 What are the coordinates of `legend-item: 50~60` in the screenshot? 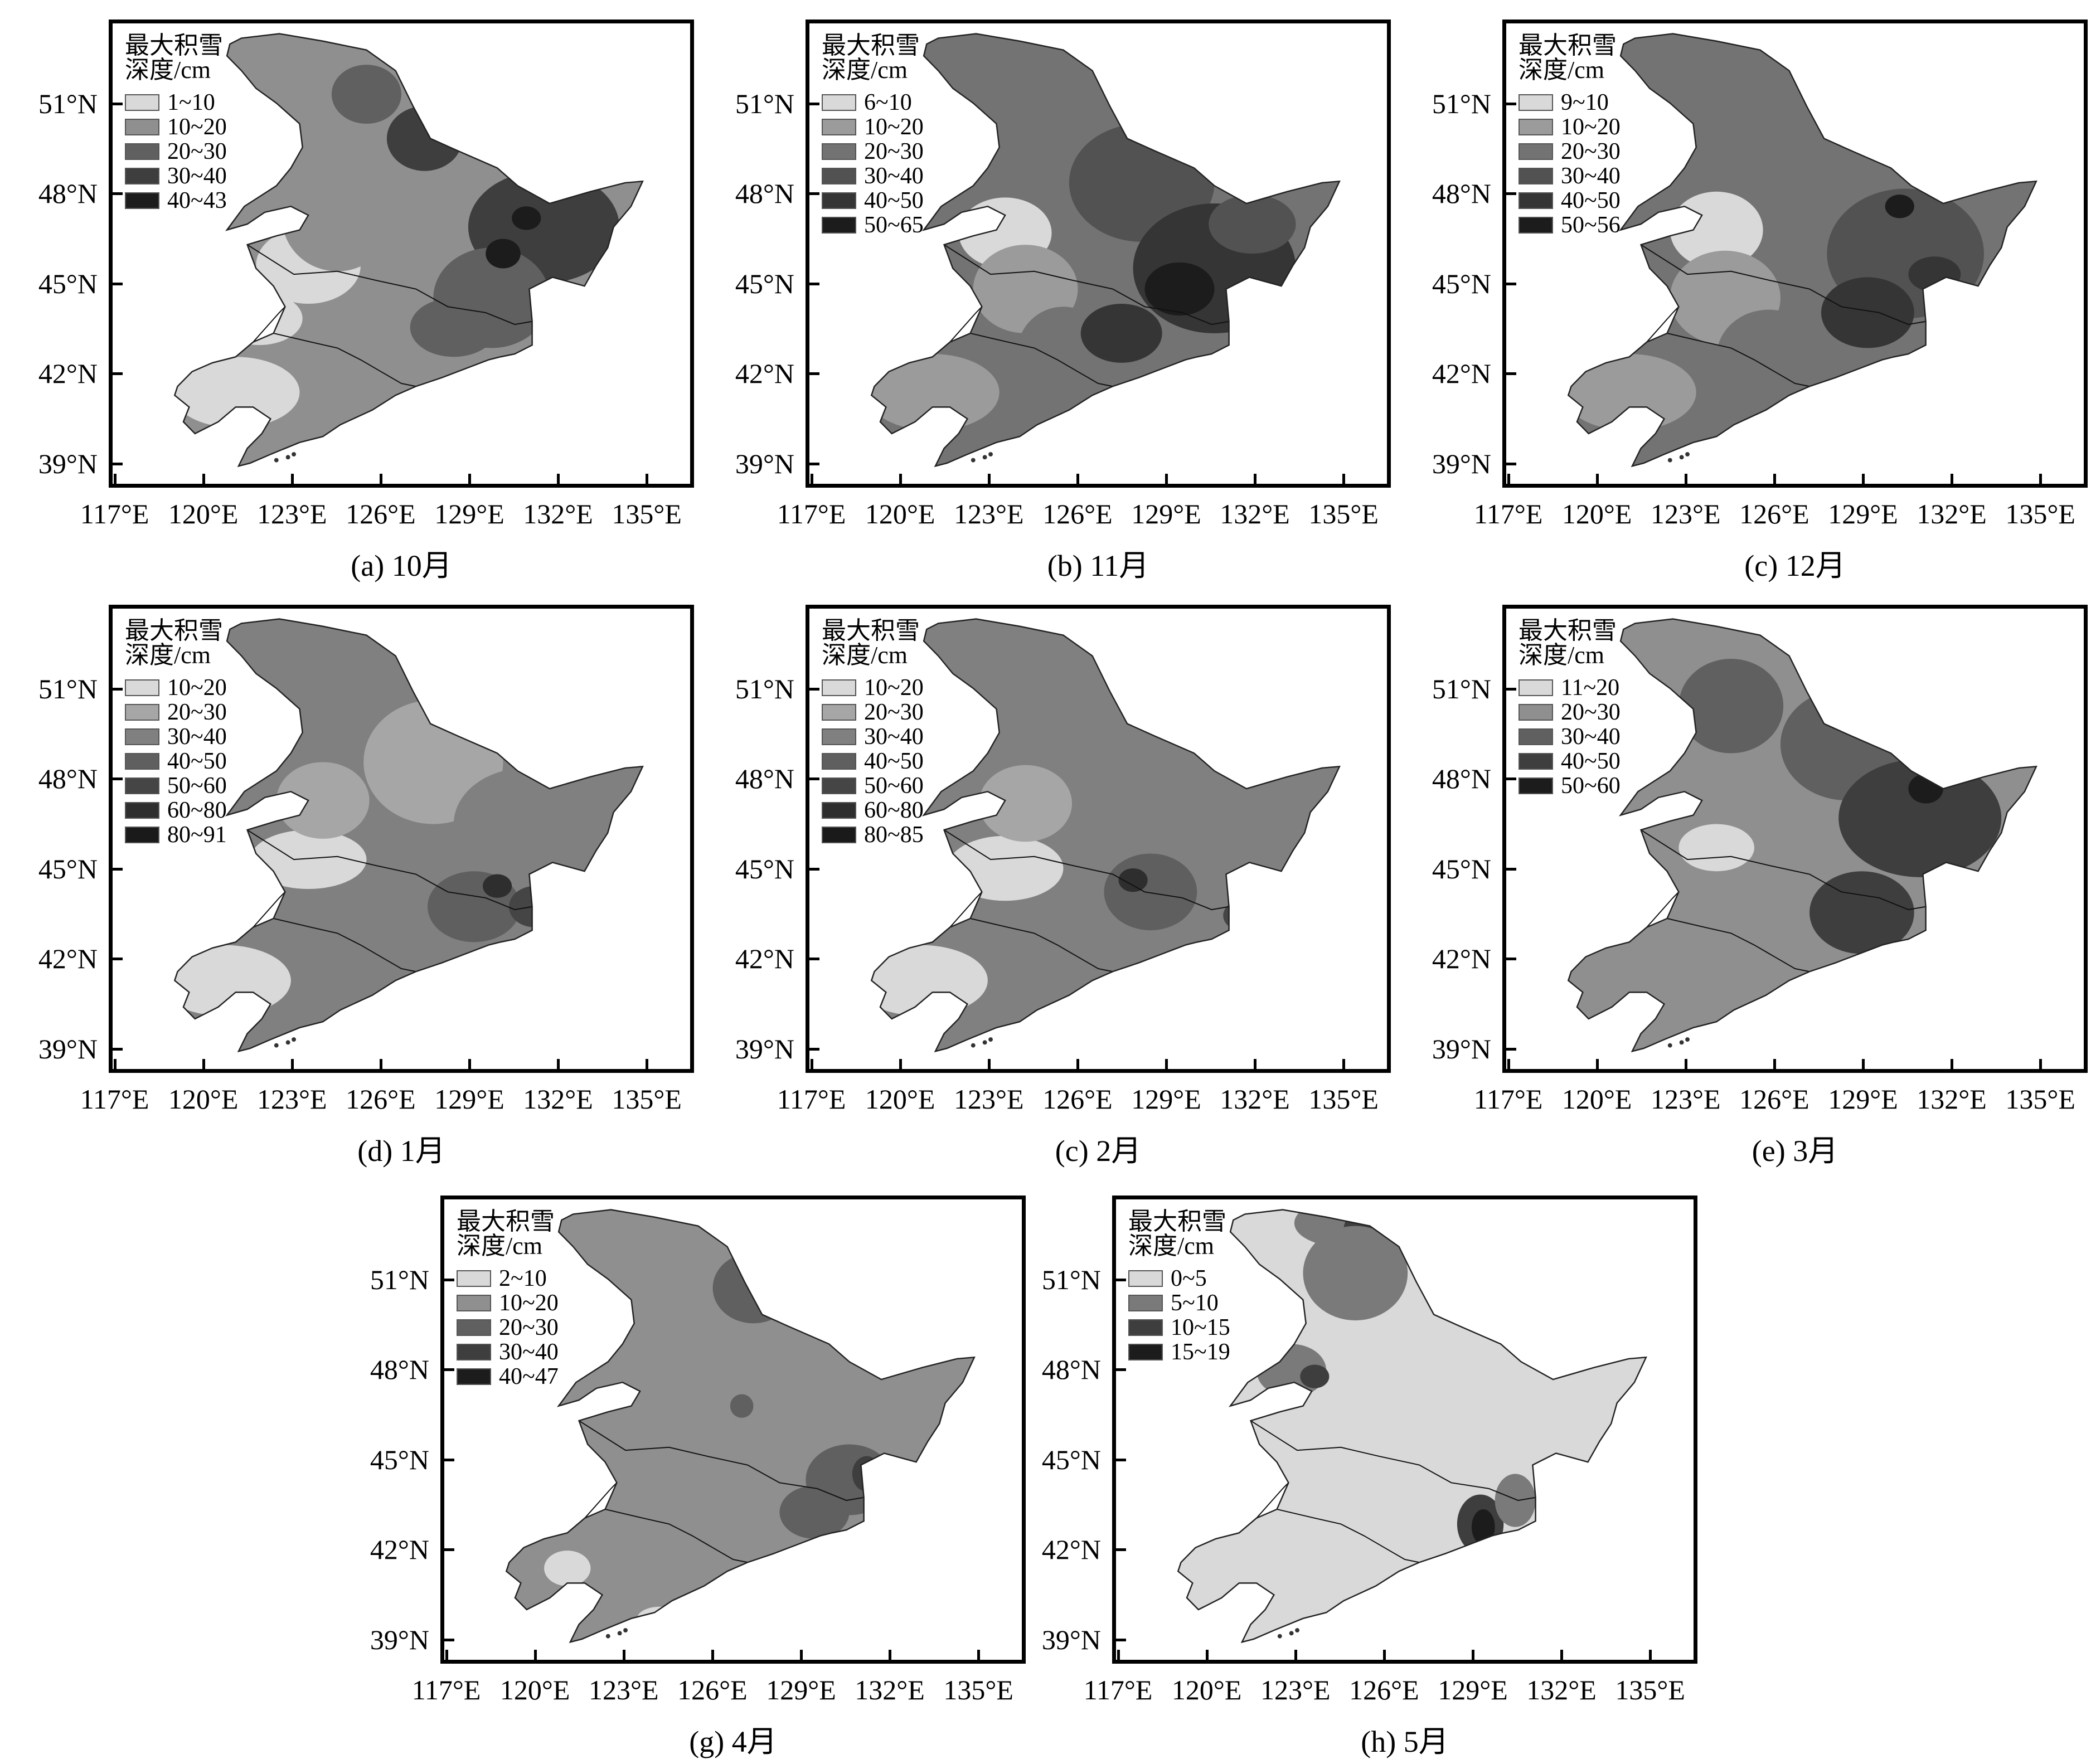 It's located at (1569, 786).